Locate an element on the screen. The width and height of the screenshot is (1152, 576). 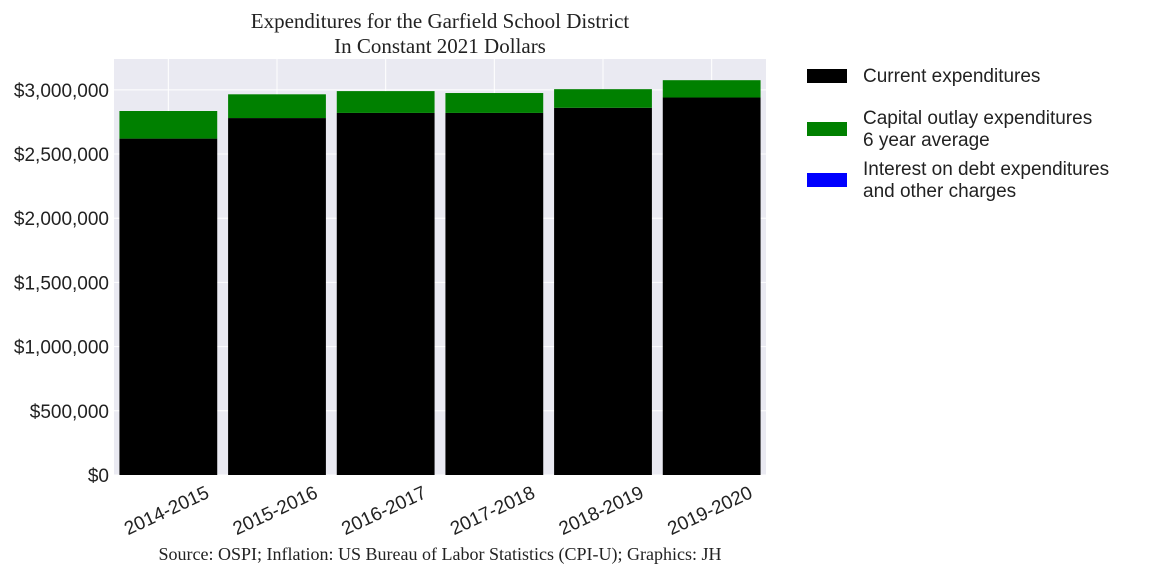
x-tick-label: 2019-2020 is located at coordinates (710, 510).